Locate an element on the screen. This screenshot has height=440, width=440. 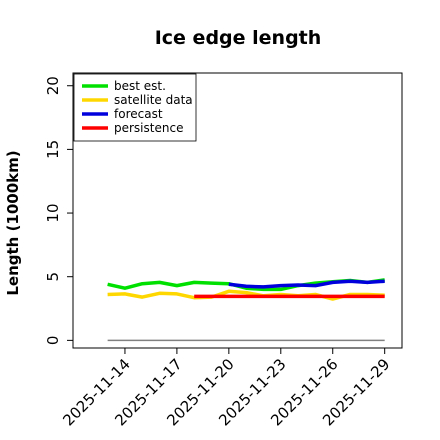
series-line-forecast is located at coordinates (306, 284).